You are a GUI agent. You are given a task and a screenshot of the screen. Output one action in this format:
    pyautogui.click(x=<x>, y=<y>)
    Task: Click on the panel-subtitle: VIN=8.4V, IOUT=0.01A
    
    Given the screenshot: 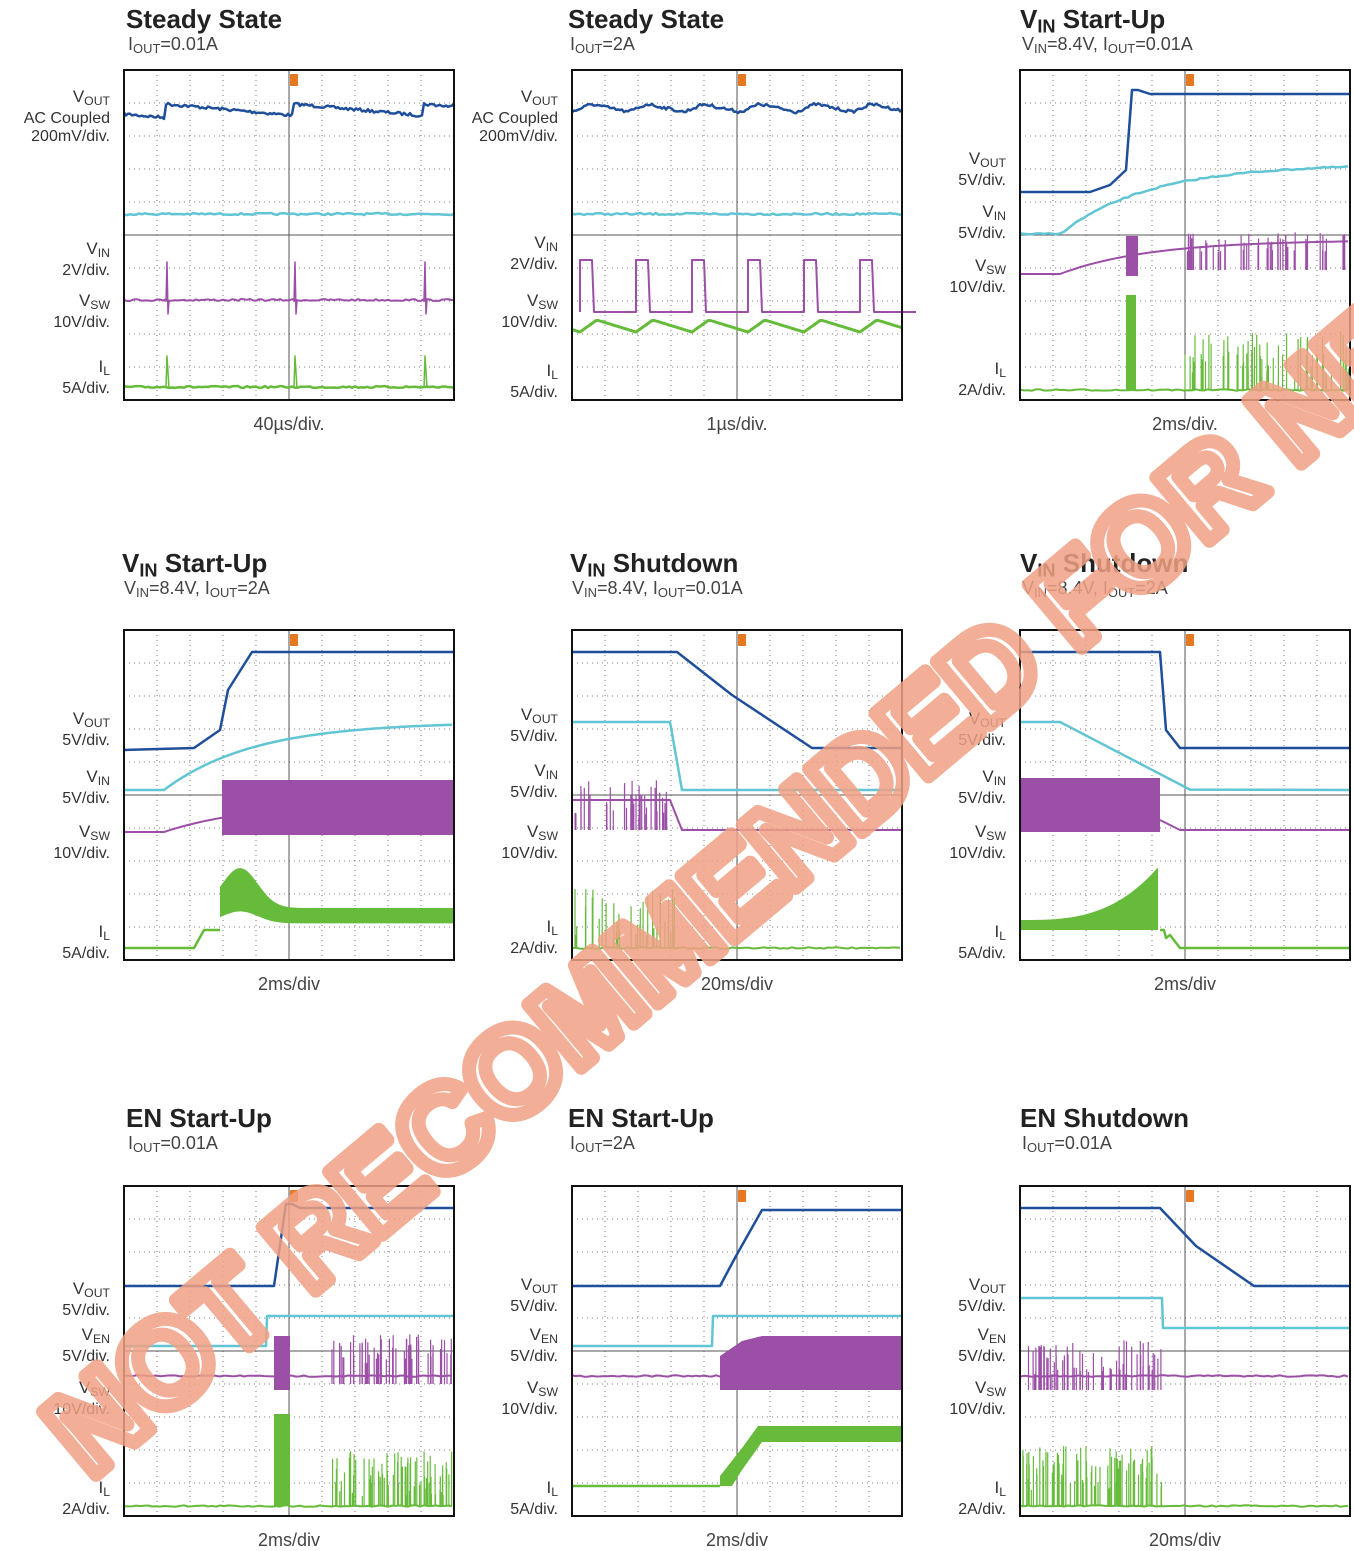 What is the action you would take?
    pyautogui.click(x=657, y=589)
    